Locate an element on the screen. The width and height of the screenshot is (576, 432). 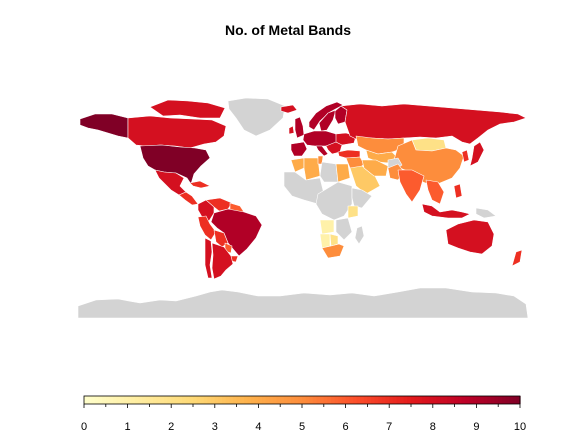
region-new-zealand is located at coordinates (517, 258).